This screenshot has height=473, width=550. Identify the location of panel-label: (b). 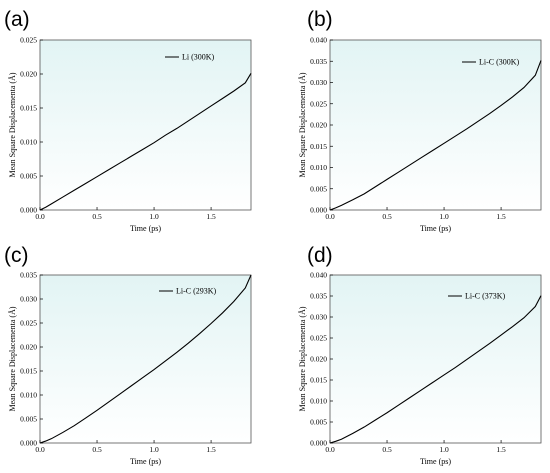
(320, 19).